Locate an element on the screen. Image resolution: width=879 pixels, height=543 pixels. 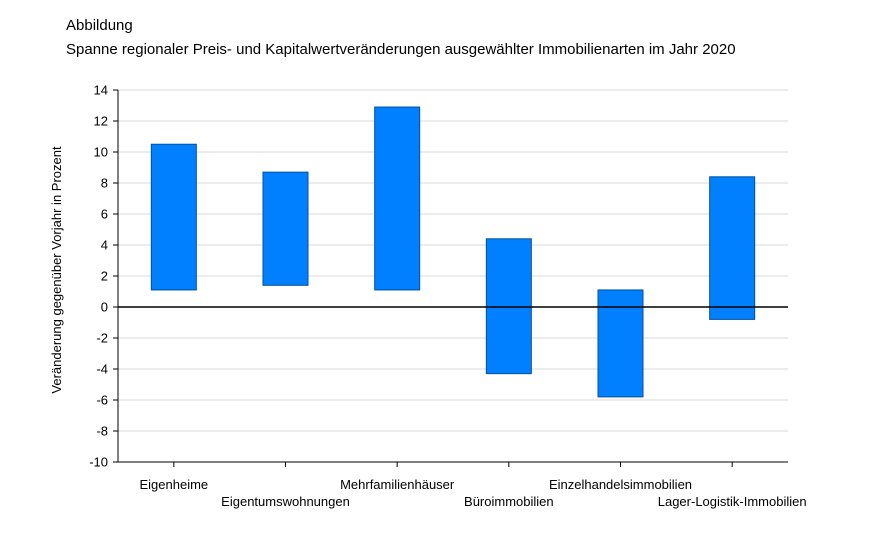
y-tick-labels: 14 12 10 8 6 4 2 0 -2 -4 -6 -8 -10 is located at coordinates (98, 276).